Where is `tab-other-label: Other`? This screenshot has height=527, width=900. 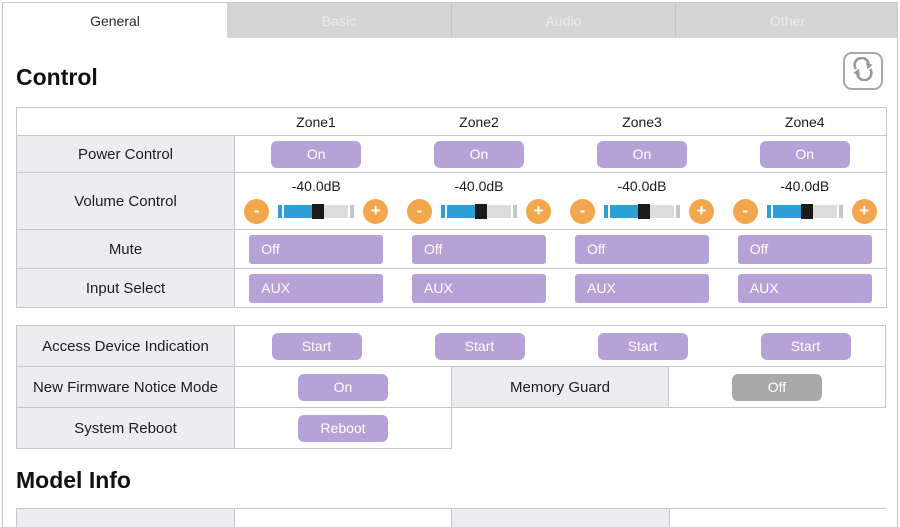 tab-other-label: Other is located at coordinates (787, 20).